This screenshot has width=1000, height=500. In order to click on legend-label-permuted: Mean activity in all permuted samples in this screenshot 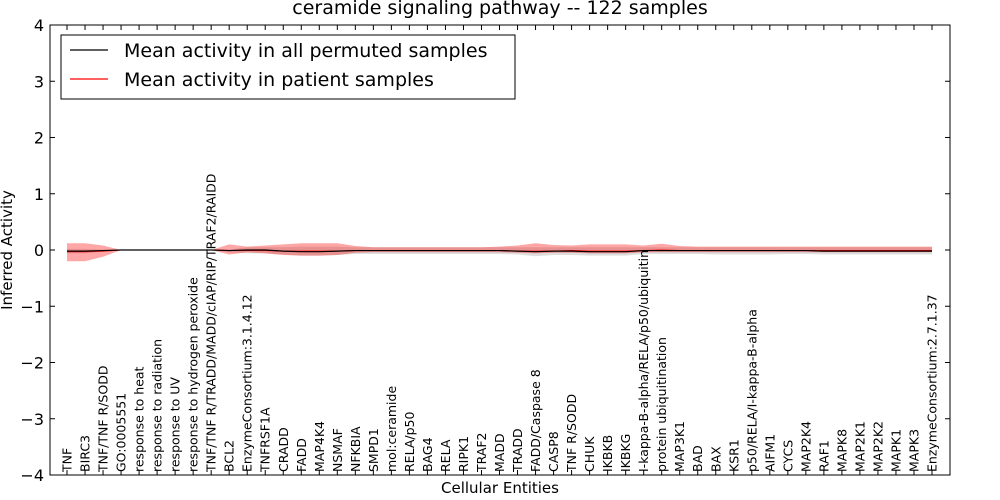, I will do `click(305, 51)`.